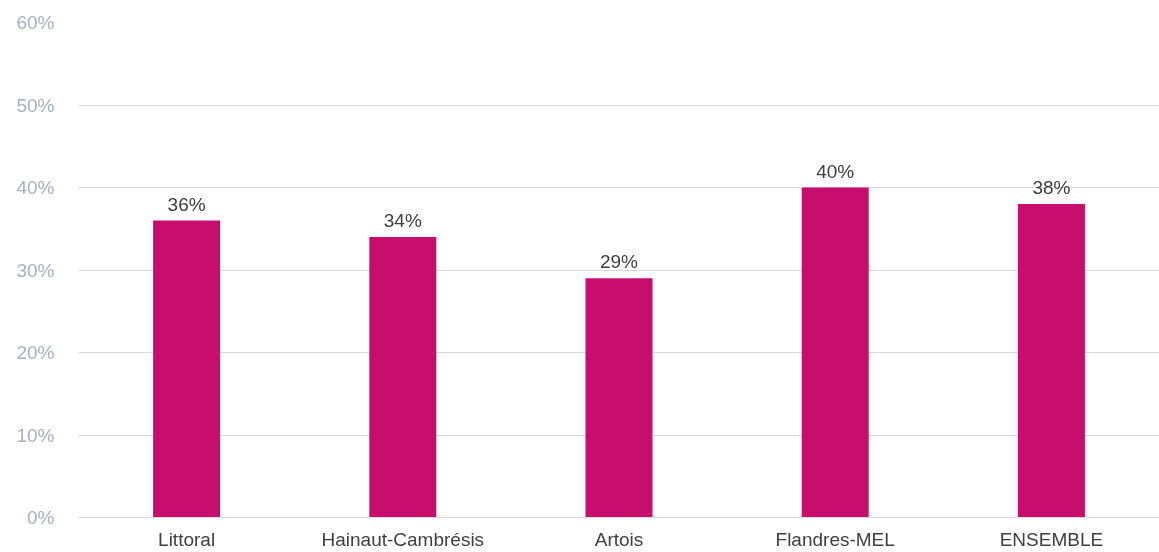 Image resolution: width=1159 pixels, height=552 pixels. Describe the element at coordinates (1051, 187) in the screenshot. I see `data-label: 38%` at that location.